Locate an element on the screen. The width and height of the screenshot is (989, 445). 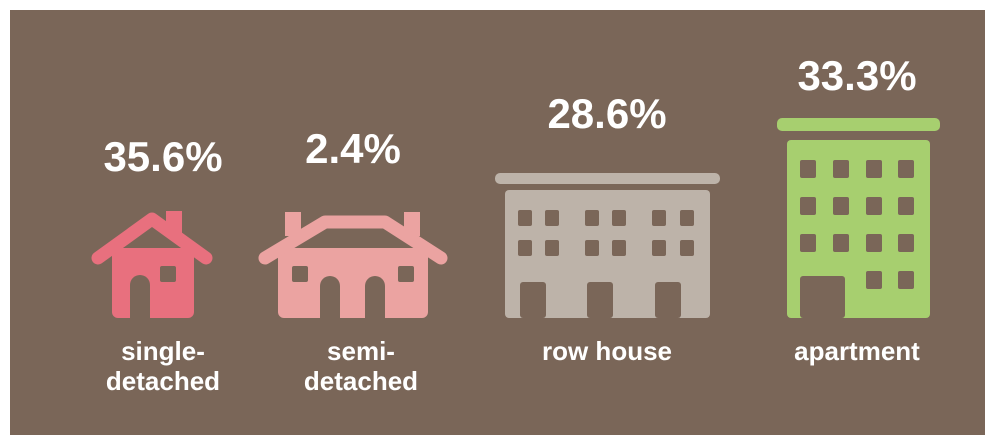
row-icon is located at coordinates (607, 245).